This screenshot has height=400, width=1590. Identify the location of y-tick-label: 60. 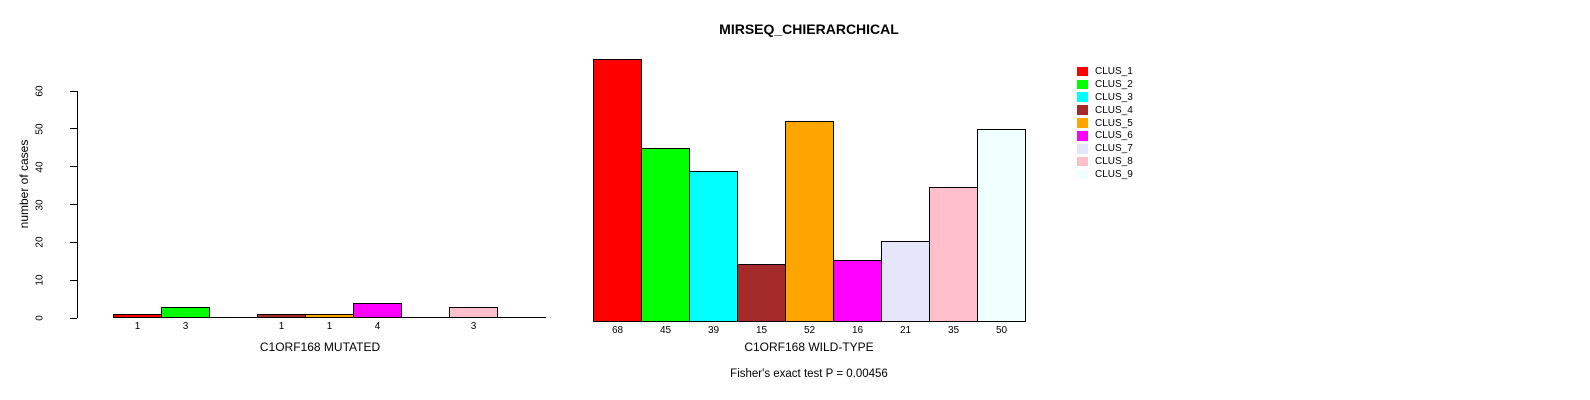
(40, 91).